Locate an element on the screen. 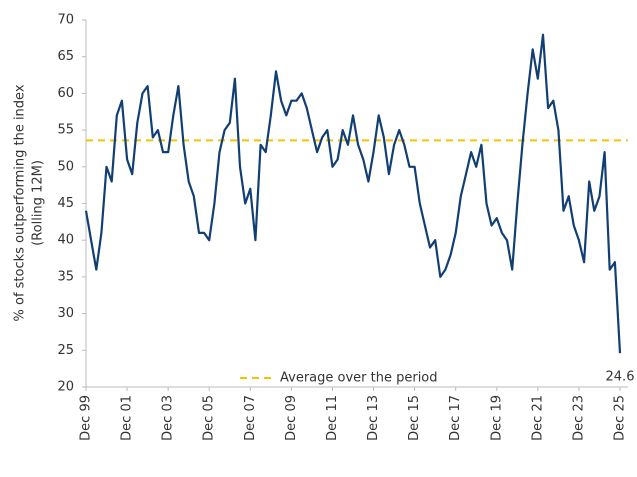 Image resolution: width=637 pixels, height=477 pixels. y-tick-label: 70 is located at coordinates (65, 20).